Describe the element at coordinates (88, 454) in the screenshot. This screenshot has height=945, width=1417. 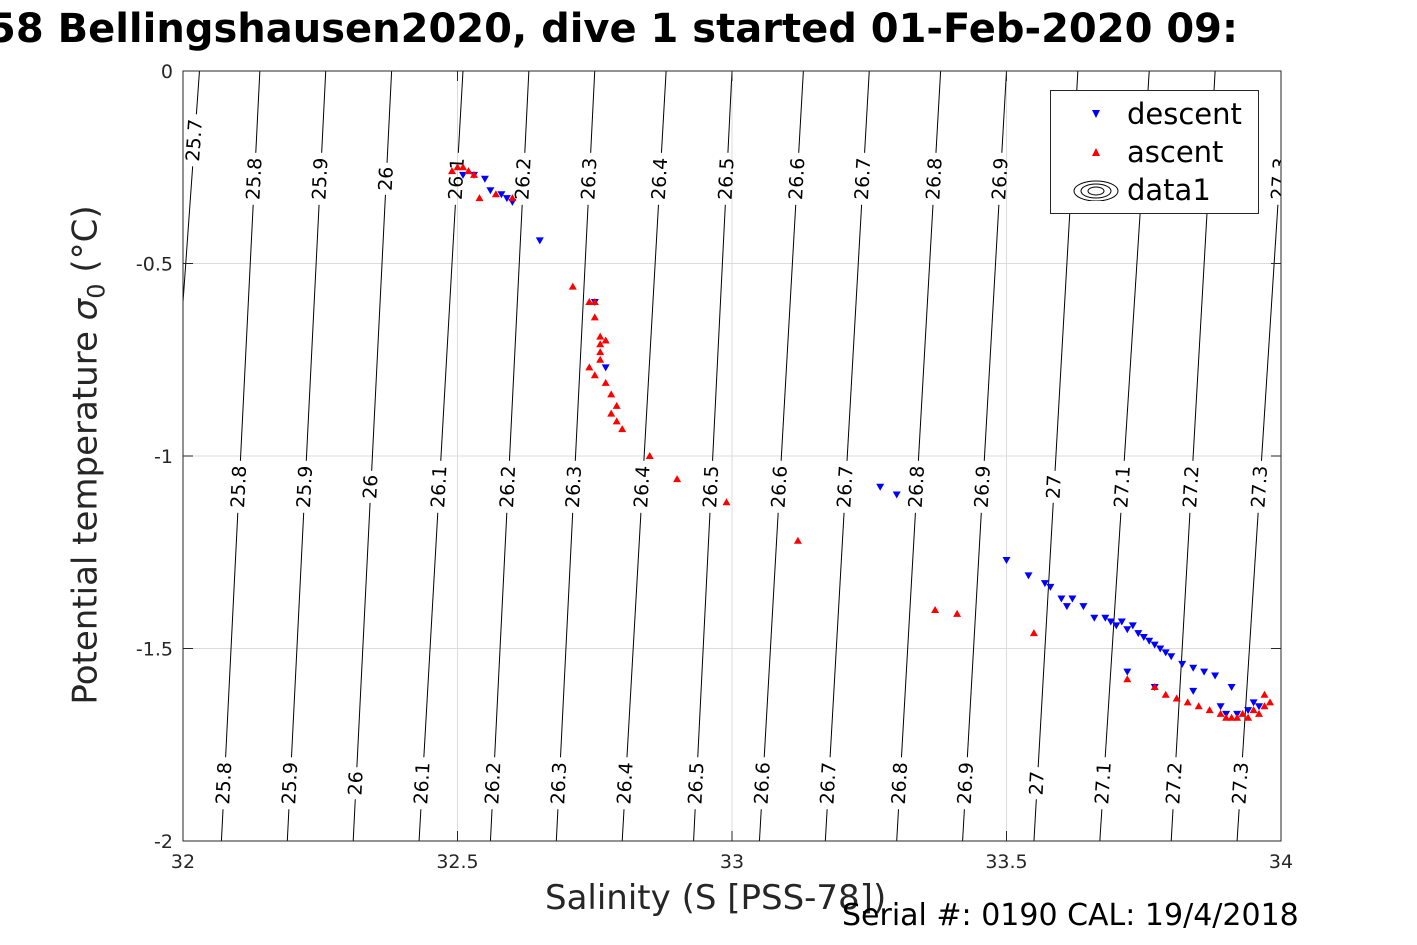
I see `y-axis-label: Potential temperature σ0 (°C)` at that location.